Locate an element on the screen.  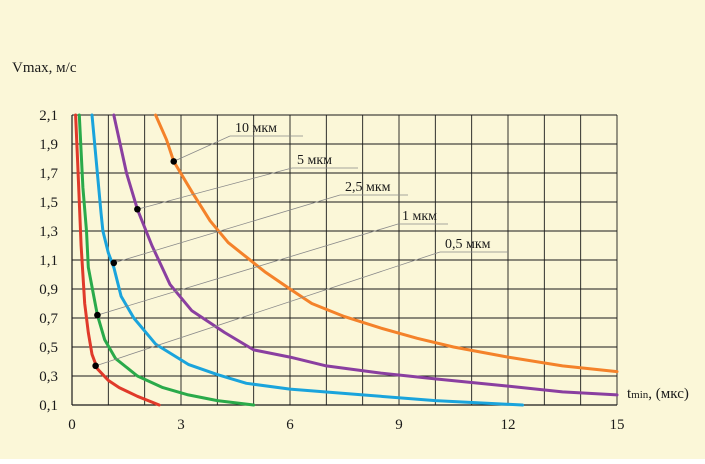
x-axis-label-sub: min is located at coordinates (640, 395).